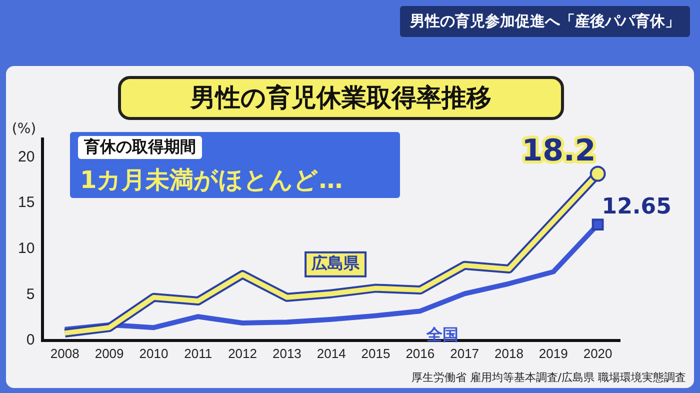 The width and height of the screenshot is (700, 393). What do you see at coordinates (65, 353) in the screenshot?
I see `x-tick-label: 2008` at bounding box center [65, 353].